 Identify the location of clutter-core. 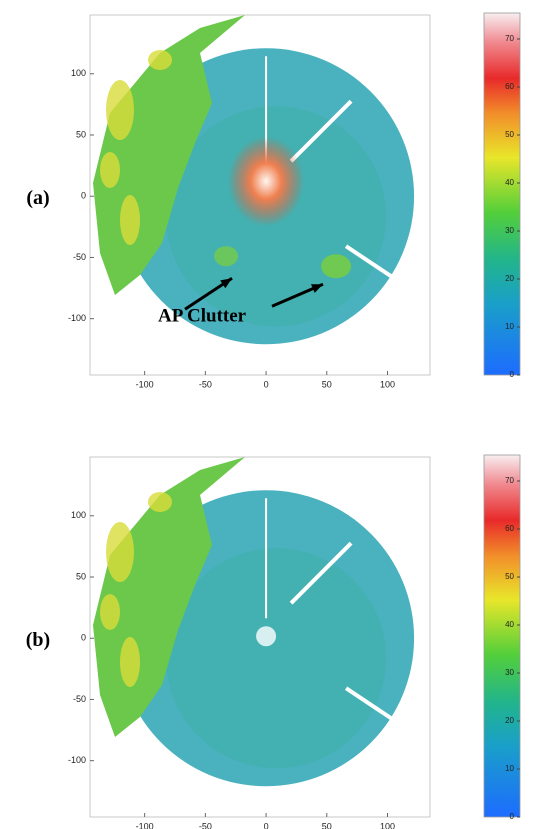
(266, 181).